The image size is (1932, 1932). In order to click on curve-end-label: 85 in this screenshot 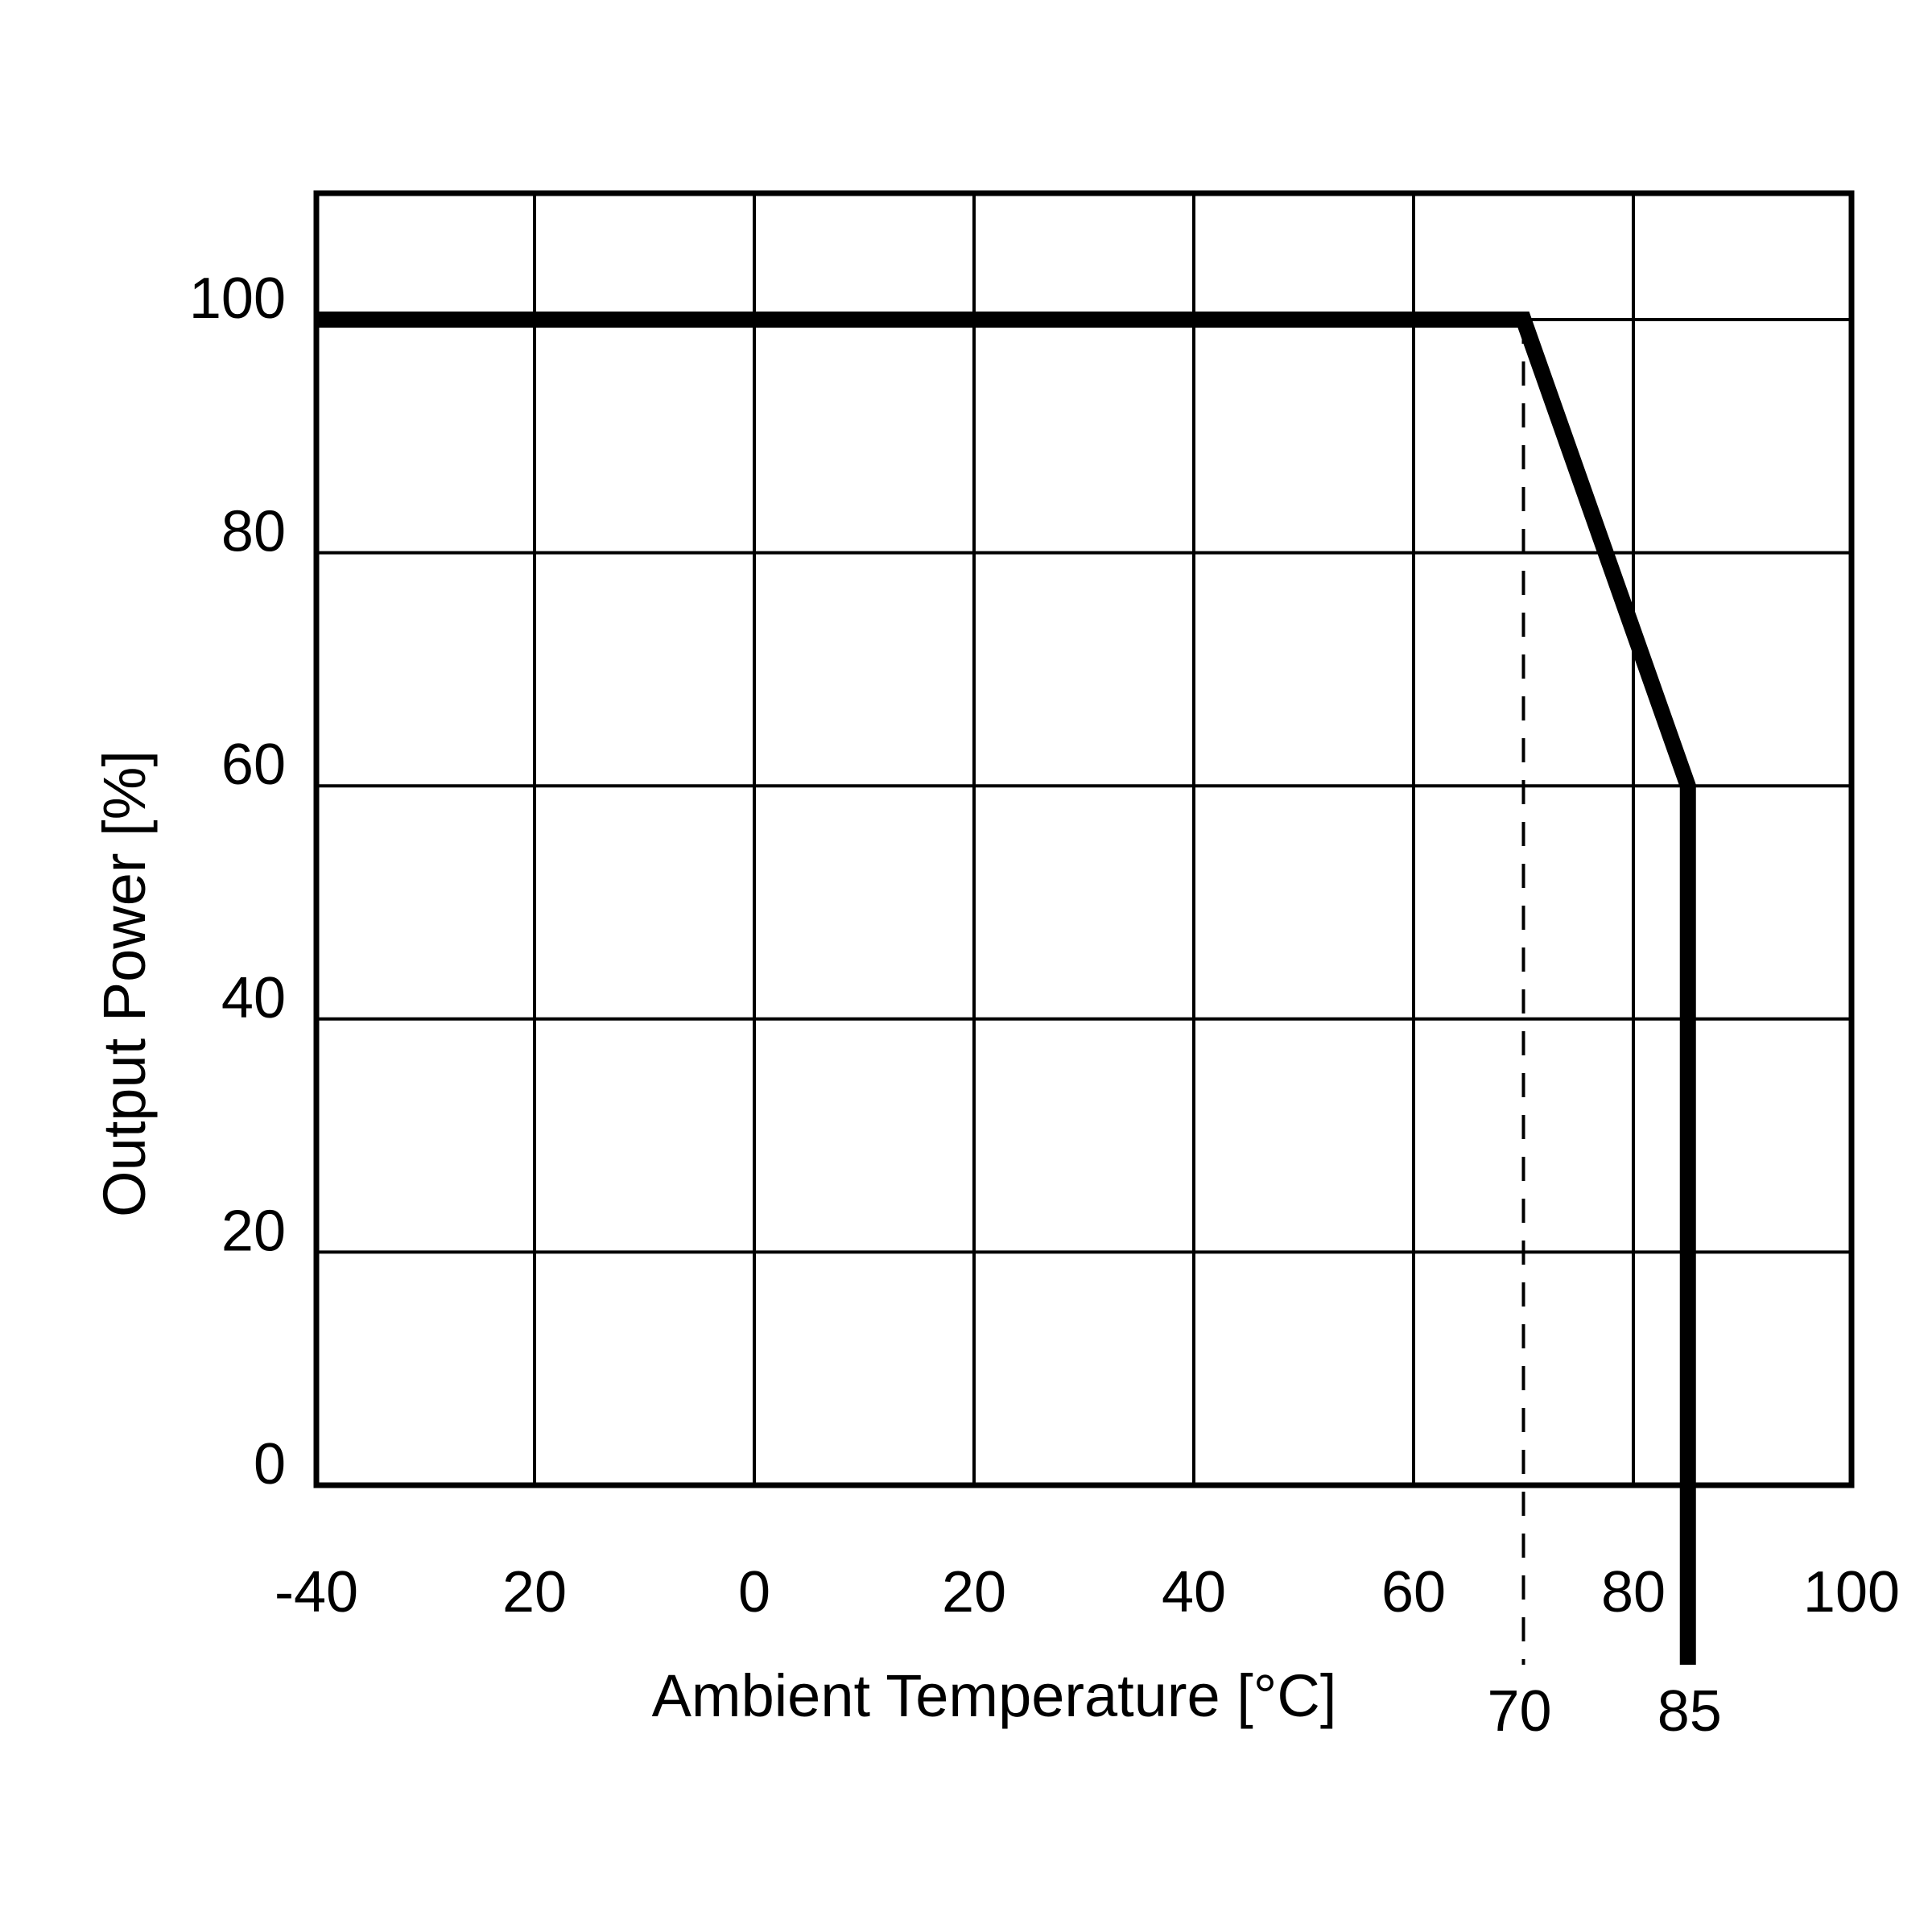, I will do `click(1689, 1711)`.